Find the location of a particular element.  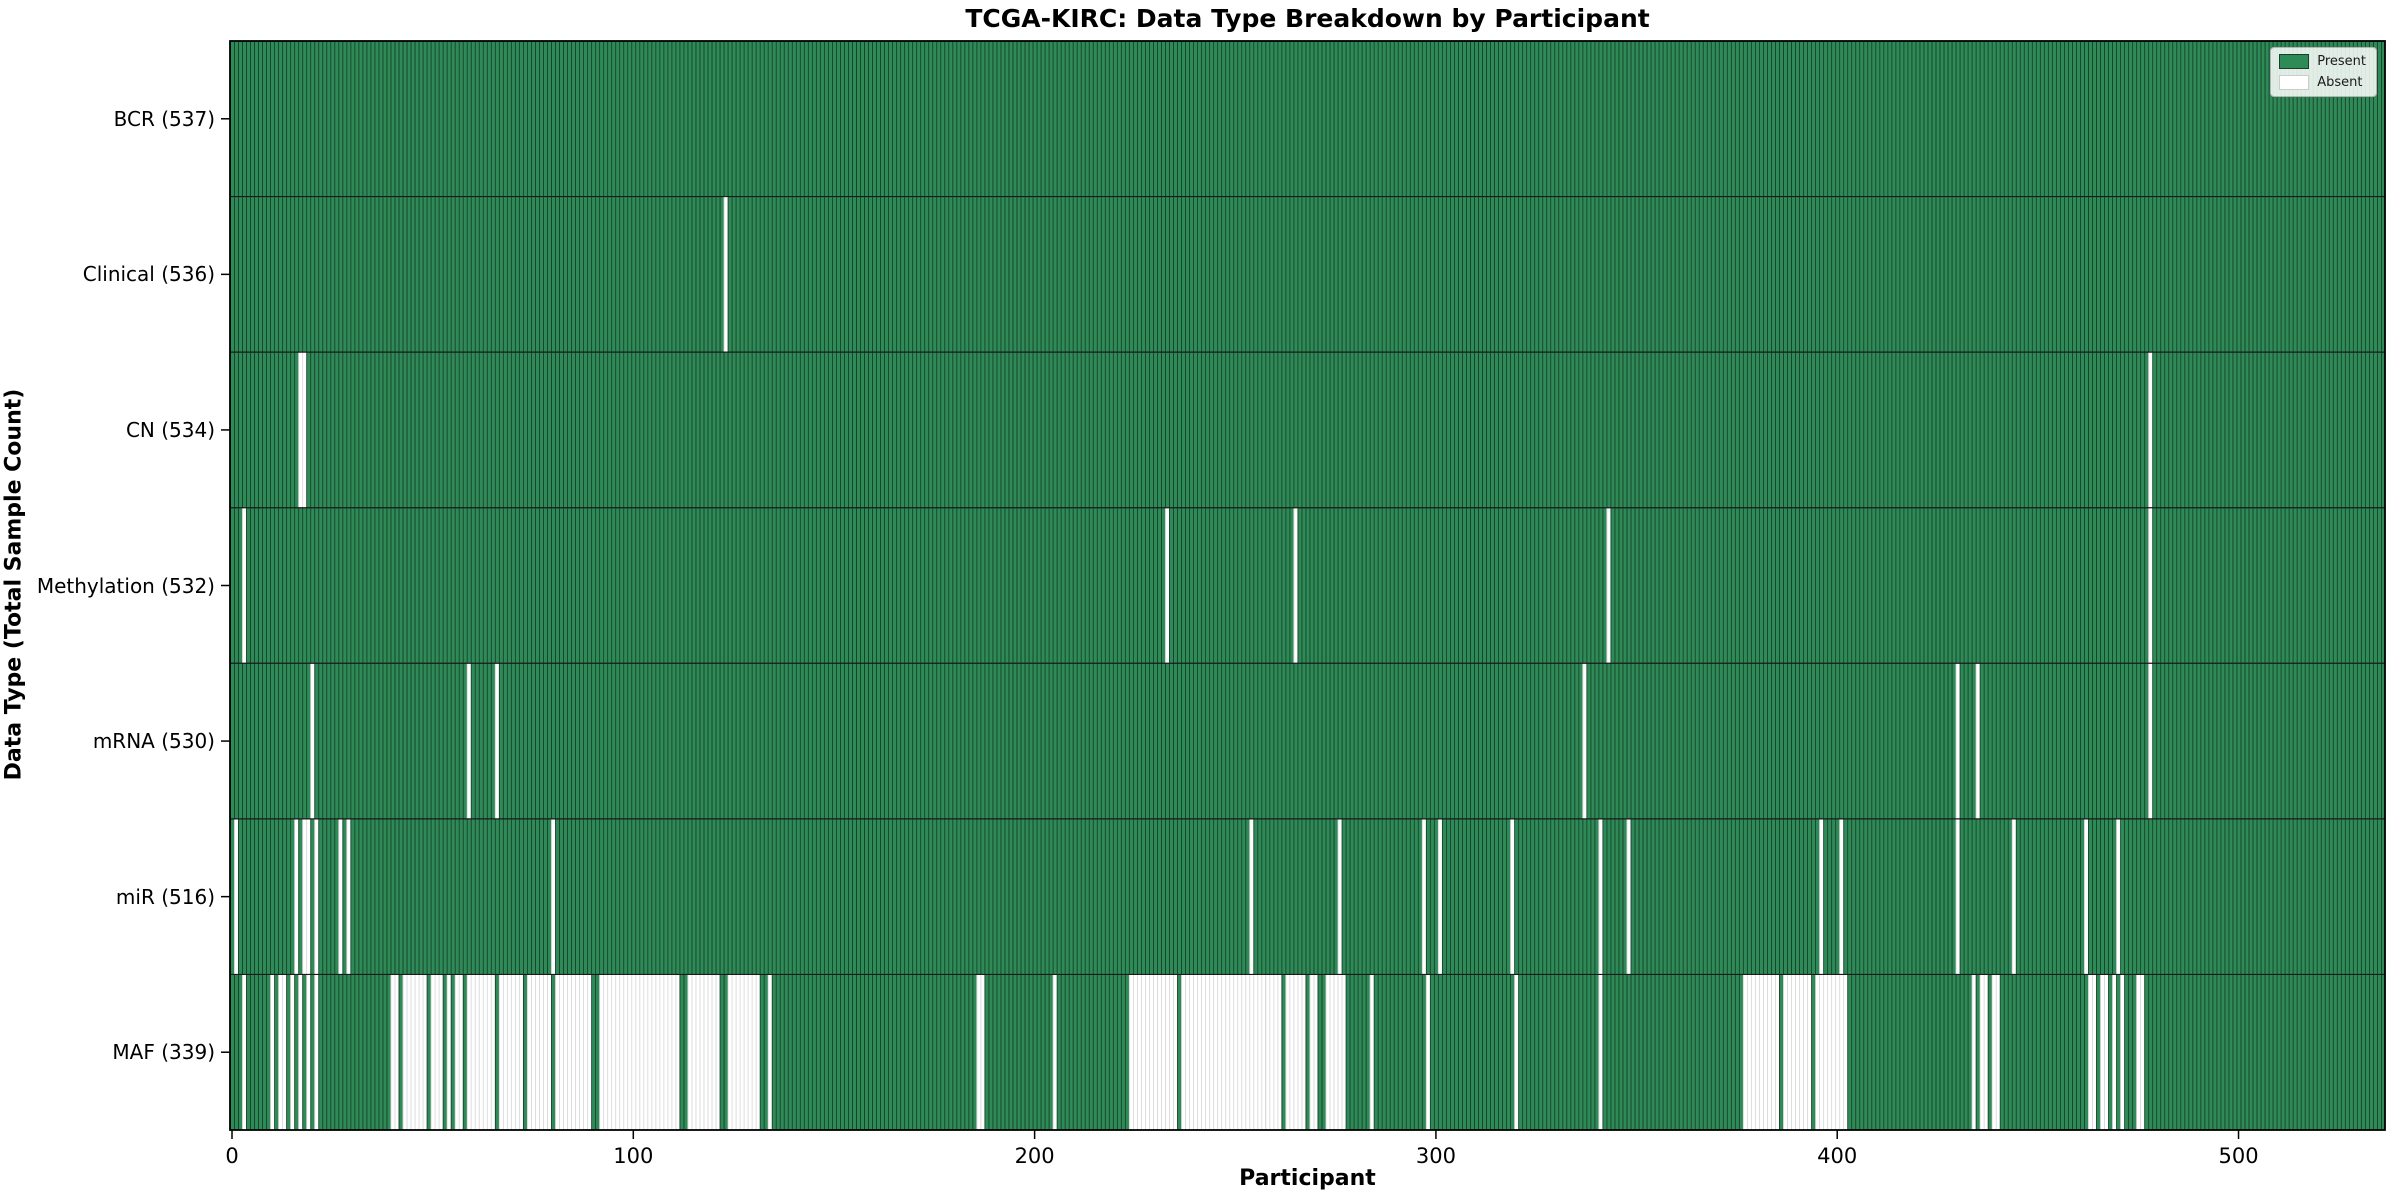

present-swatch is located at coordinates (2294, 61).